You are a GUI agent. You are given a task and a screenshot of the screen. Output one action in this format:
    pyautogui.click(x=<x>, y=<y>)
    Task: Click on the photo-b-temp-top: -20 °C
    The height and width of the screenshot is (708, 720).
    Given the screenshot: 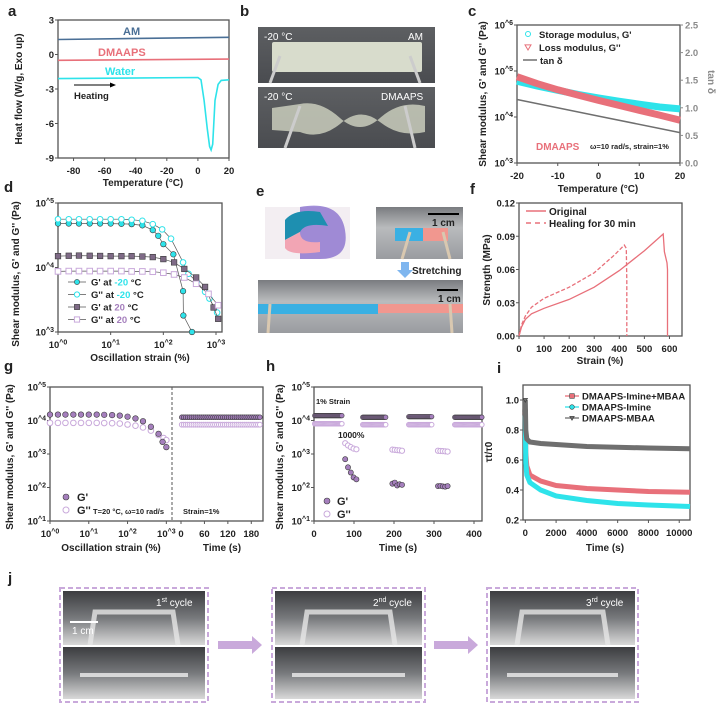 What is the action you would take?
    pyautogui.click(x=278, y=37)
    